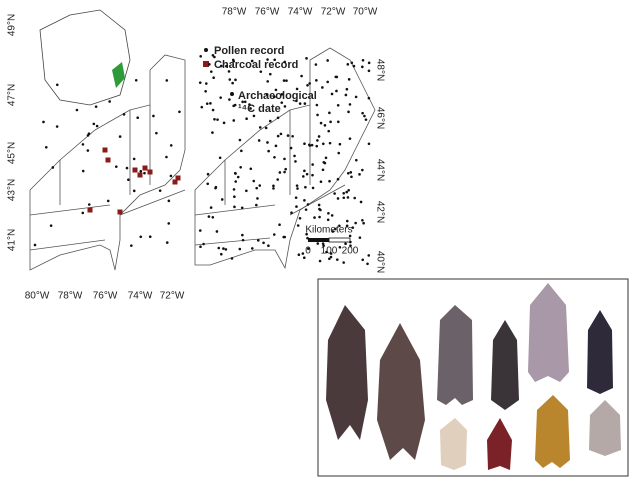  I want to click on lat-label: 40°N, so click(379, 262).